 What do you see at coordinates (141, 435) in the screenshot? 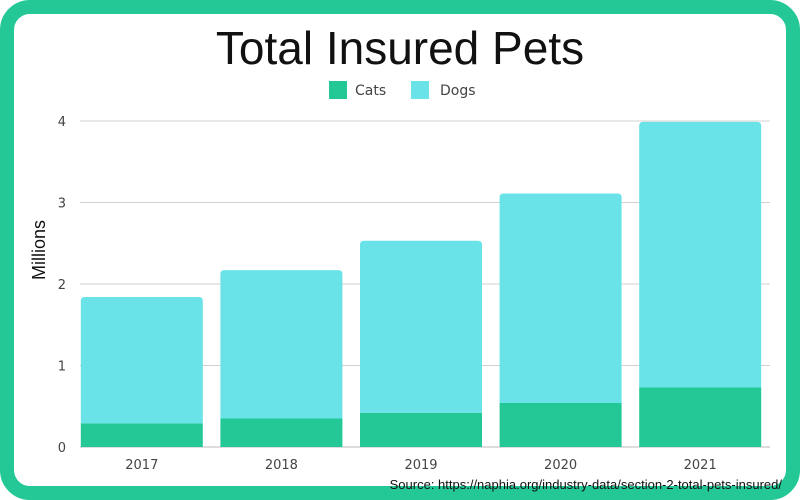
I see `bar-cats-2017` at bounding box center [141, 435].